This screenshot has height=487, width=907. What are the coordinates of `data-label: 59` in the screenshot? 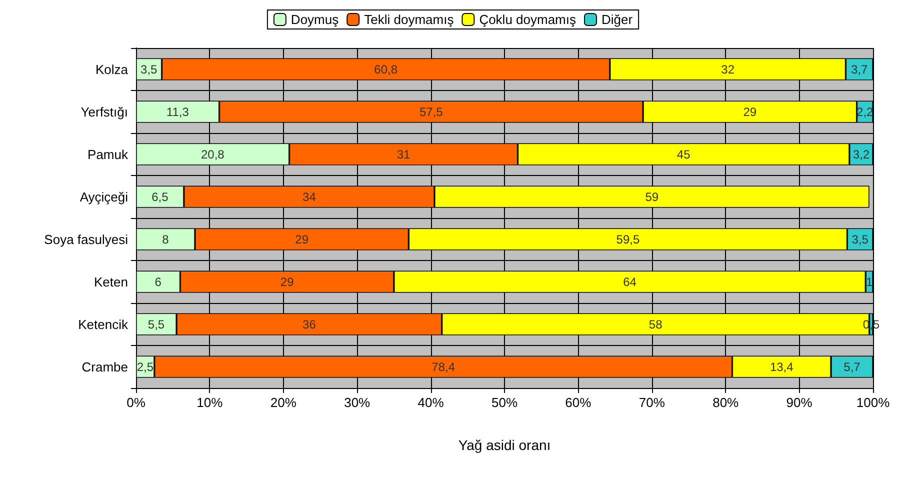 It's located at (652, 197).